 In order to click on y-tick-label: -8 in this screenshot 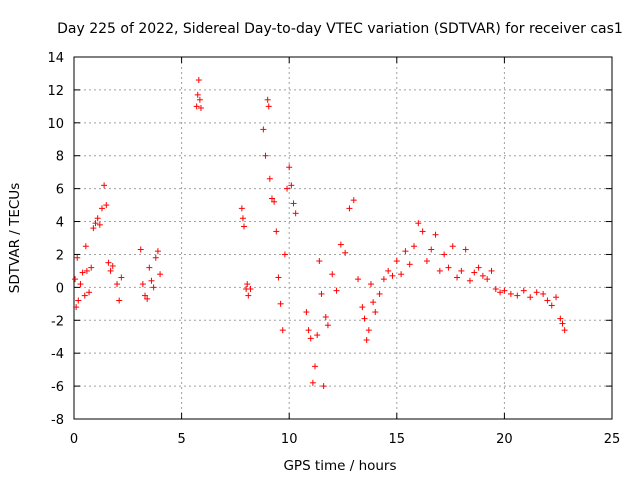, I will do `click(57, 420)`.